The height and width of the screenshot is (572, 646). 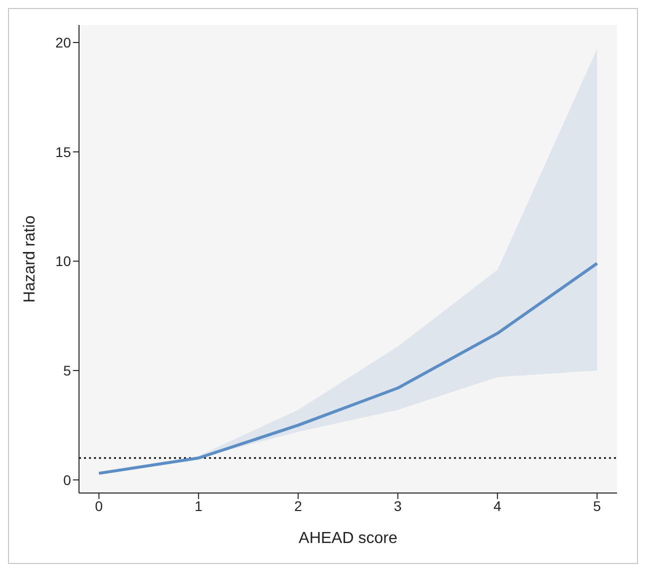 I want to click on y-tick-label: 0, so click(x=67, y=480).